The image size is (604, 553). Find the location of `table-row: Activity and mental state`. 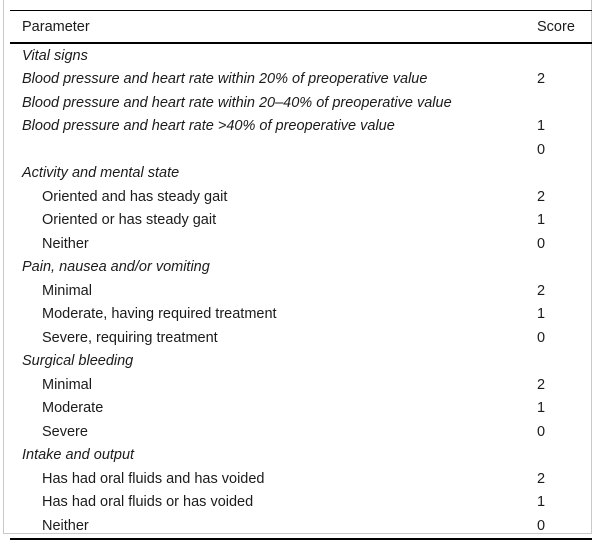

table-row: Activity and mental state is located at coordinates (301, 174).